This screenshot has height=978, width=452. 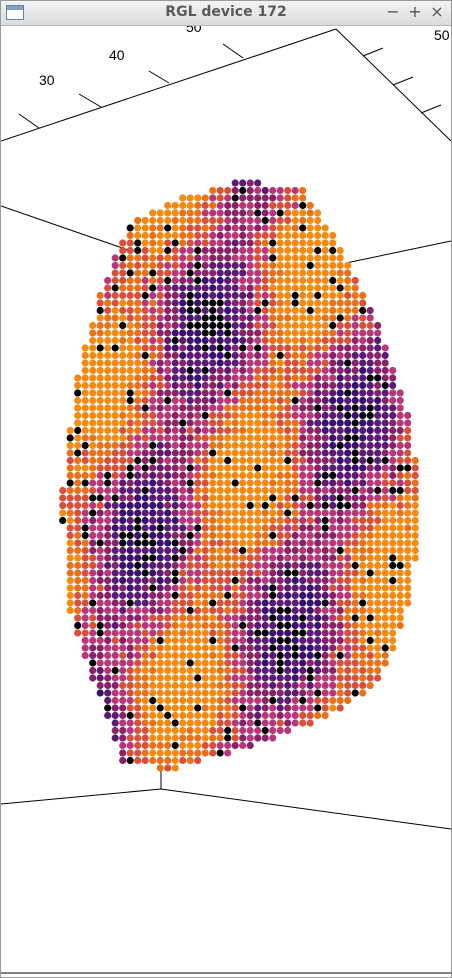 What do you see at coordinates (437, 11) in the screenshot?
I see `close-button: ×` at bounding box center [437, 11].